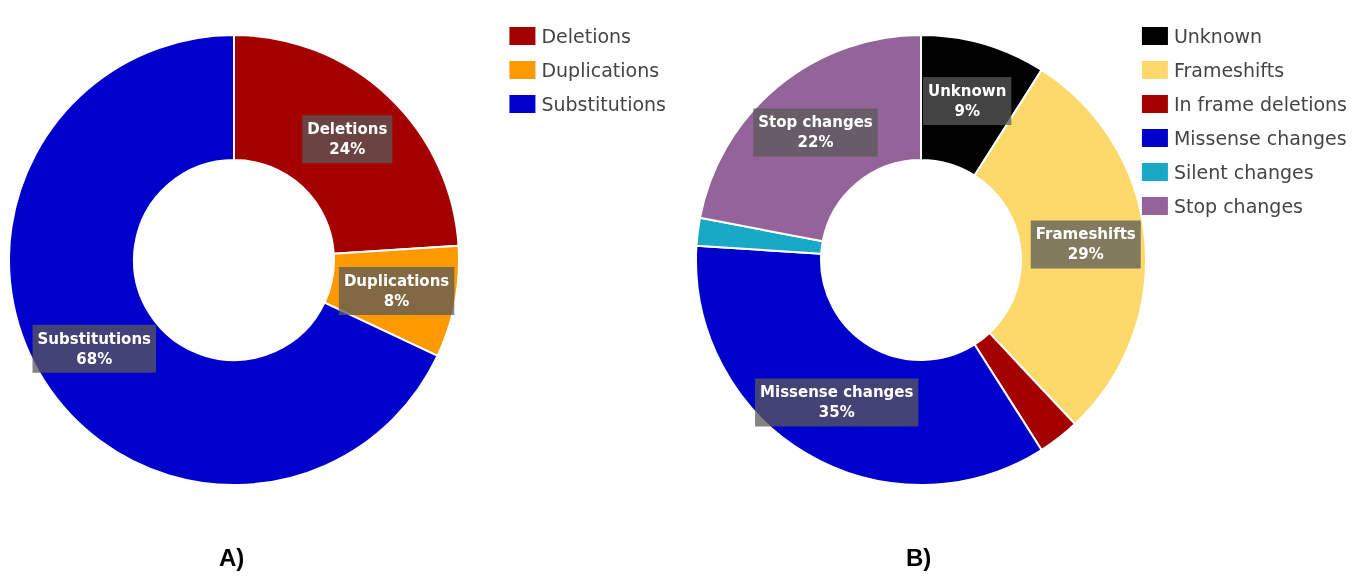 The height and width of the screenshot is (581, 1362). What do you see at coordinates (1238, 206) in the screenshot?
I see `legend-label: Stop changes` at bounding box center [1238, 206].